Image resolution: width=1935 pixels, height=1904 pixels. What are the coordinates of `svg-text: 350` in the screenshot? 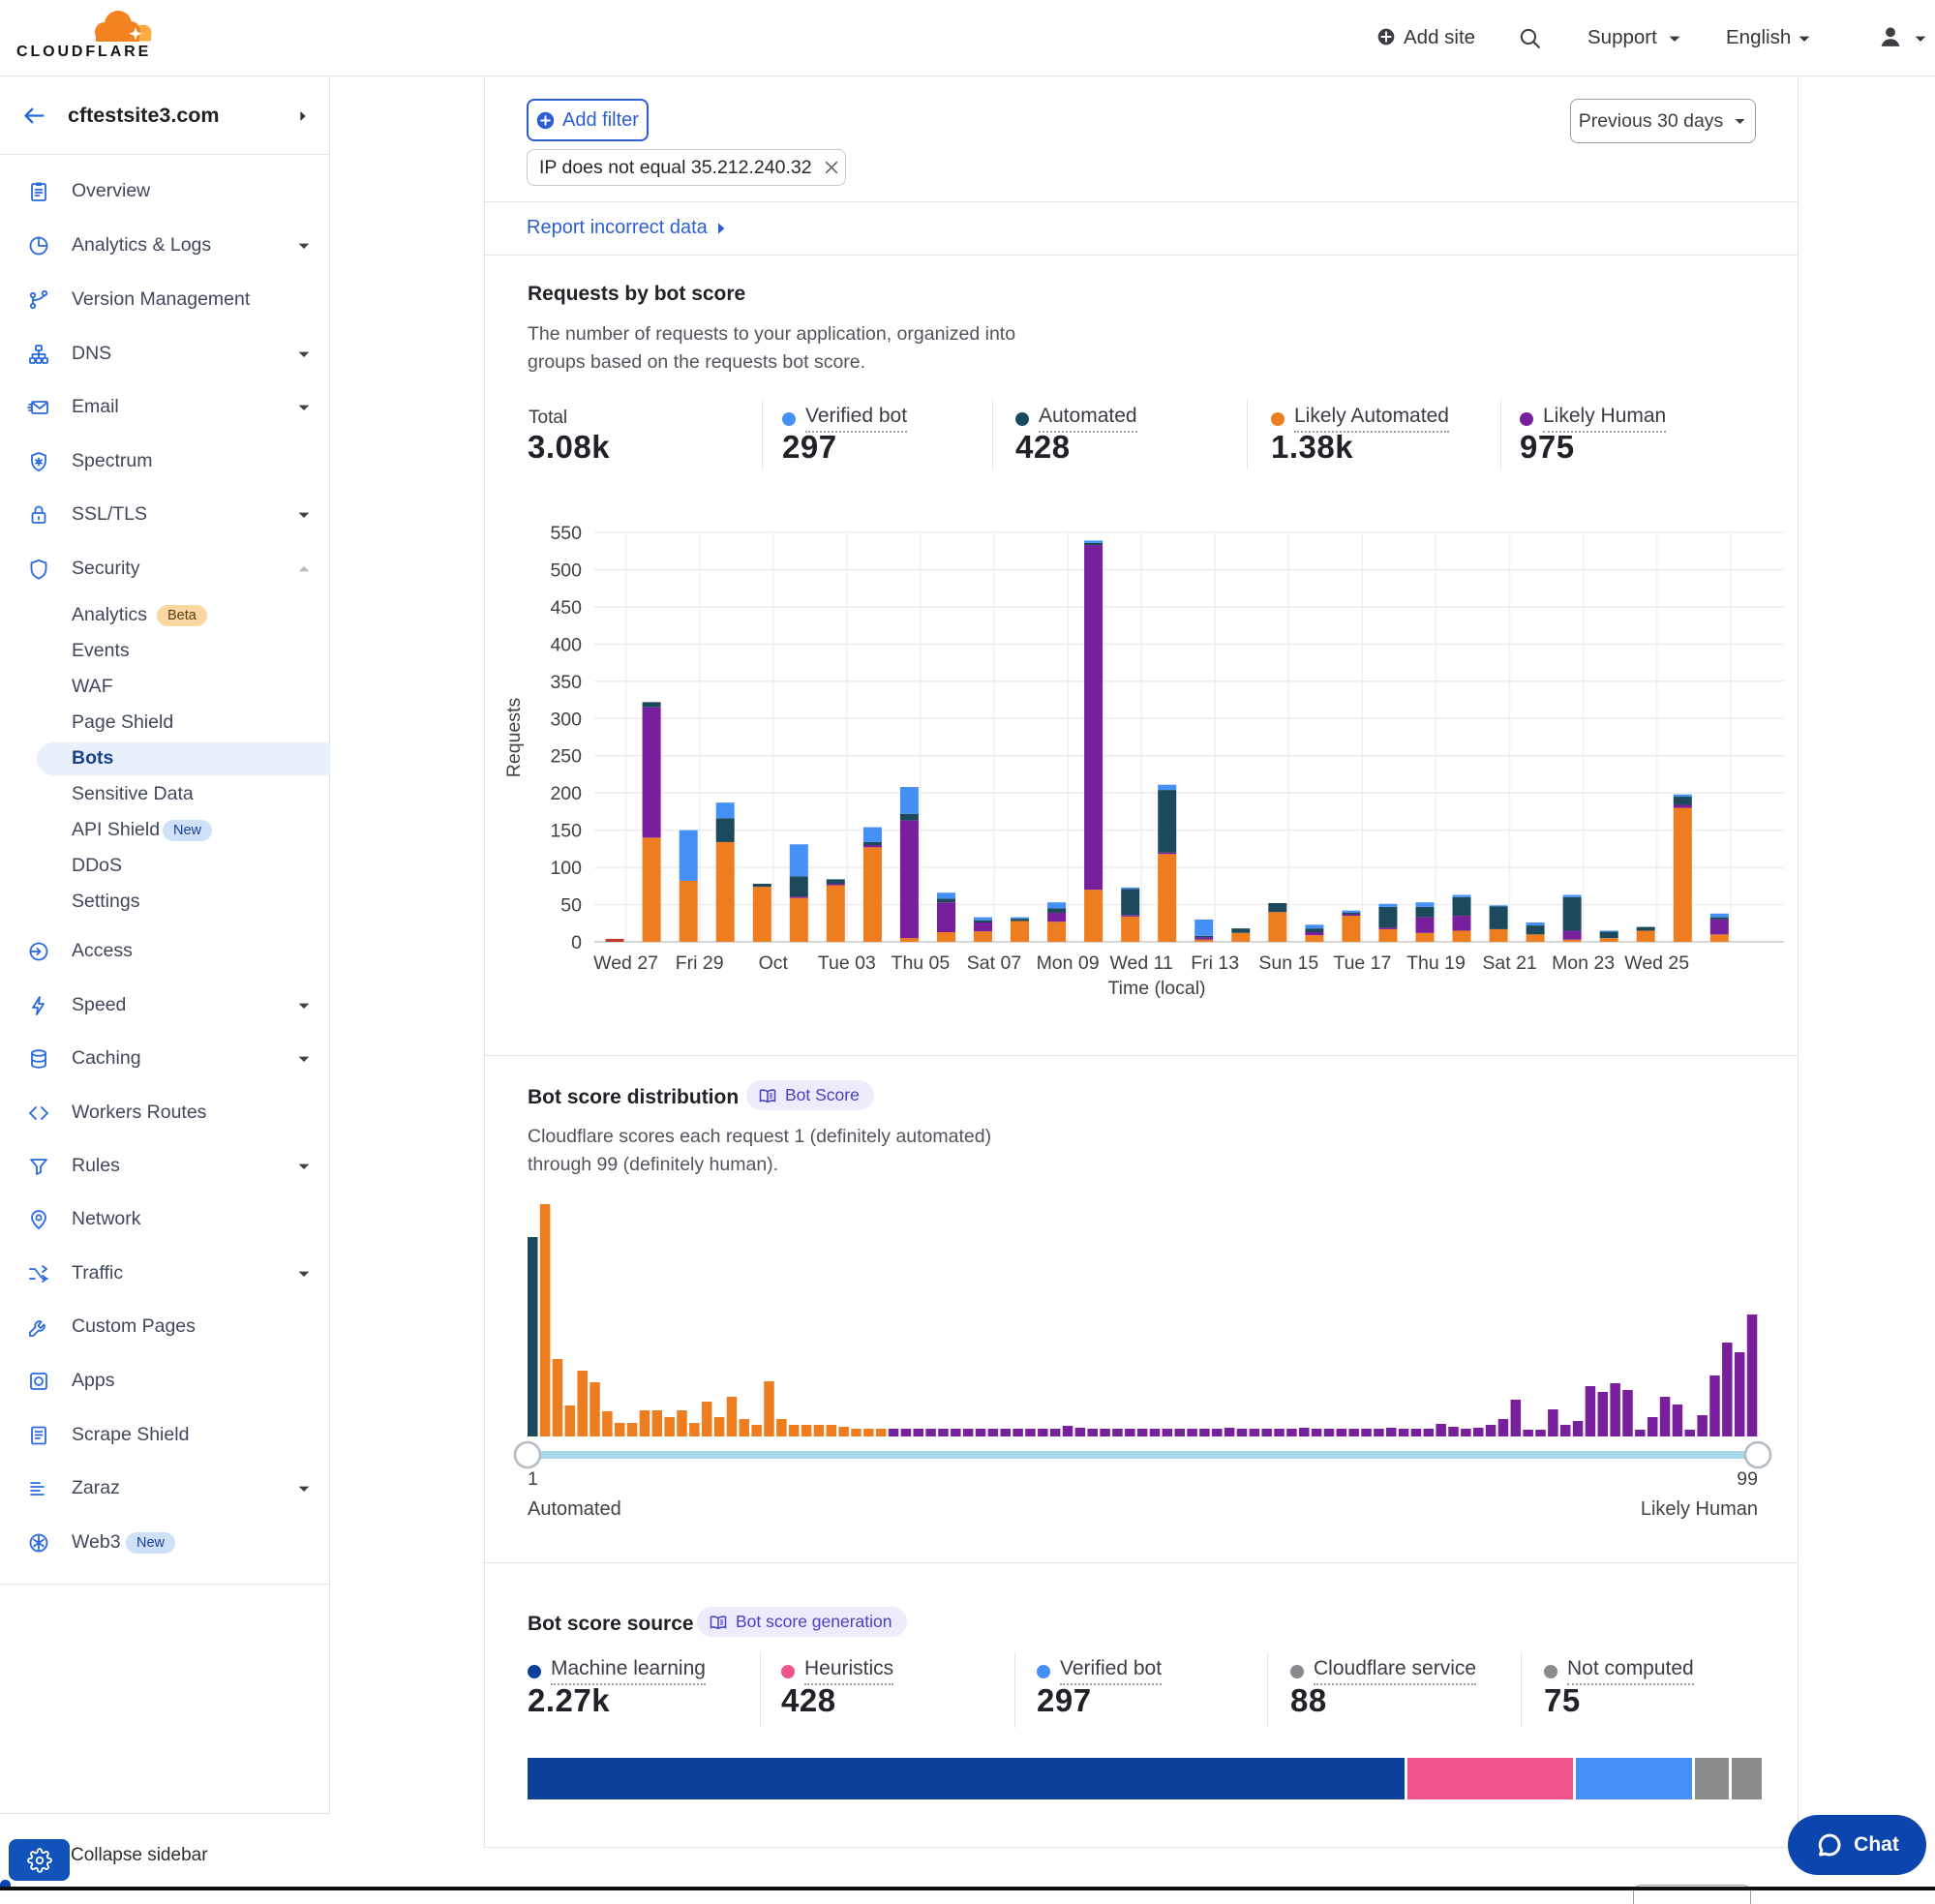 It's located at (566, 683).